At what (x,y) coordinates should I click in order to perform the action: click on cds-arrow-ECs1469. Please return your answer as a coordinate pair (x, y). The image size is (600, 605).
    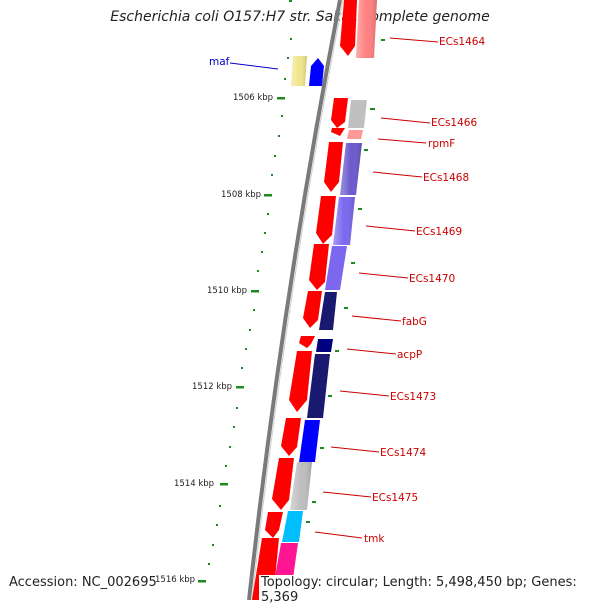
    Looking at the image, I should click on (326, 220).